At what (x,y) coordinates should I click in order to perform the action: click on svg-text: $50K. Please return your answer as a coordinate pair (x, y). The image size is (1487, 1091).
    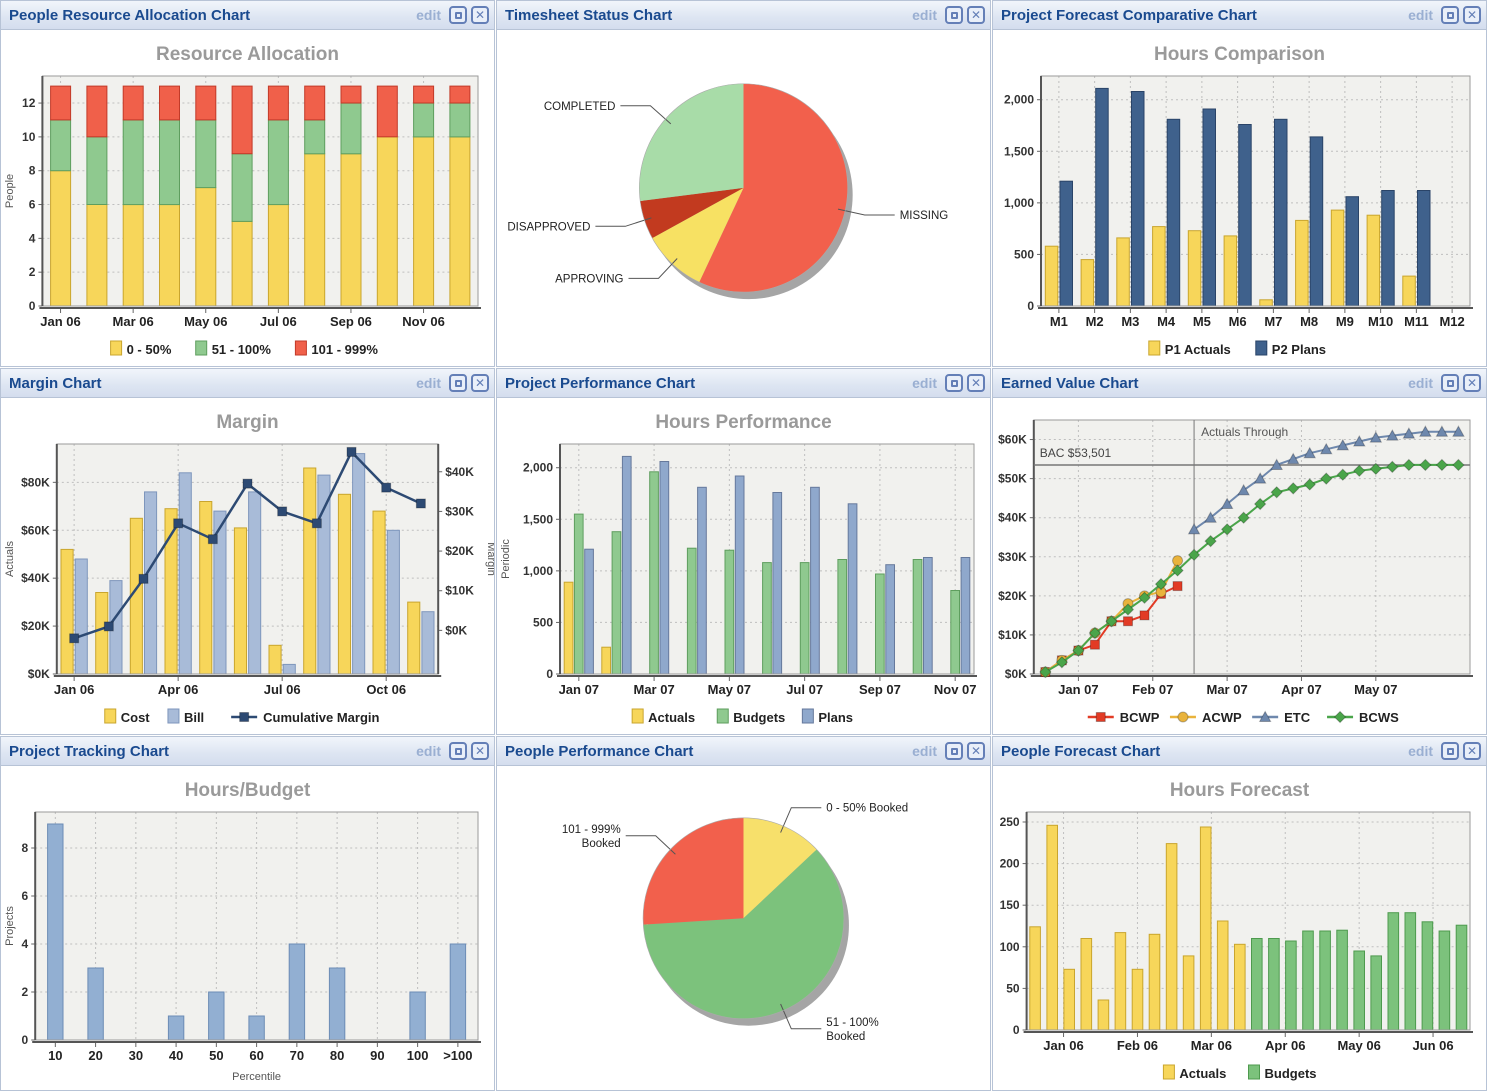
    Looking at the image, I should click on (1012, 479).